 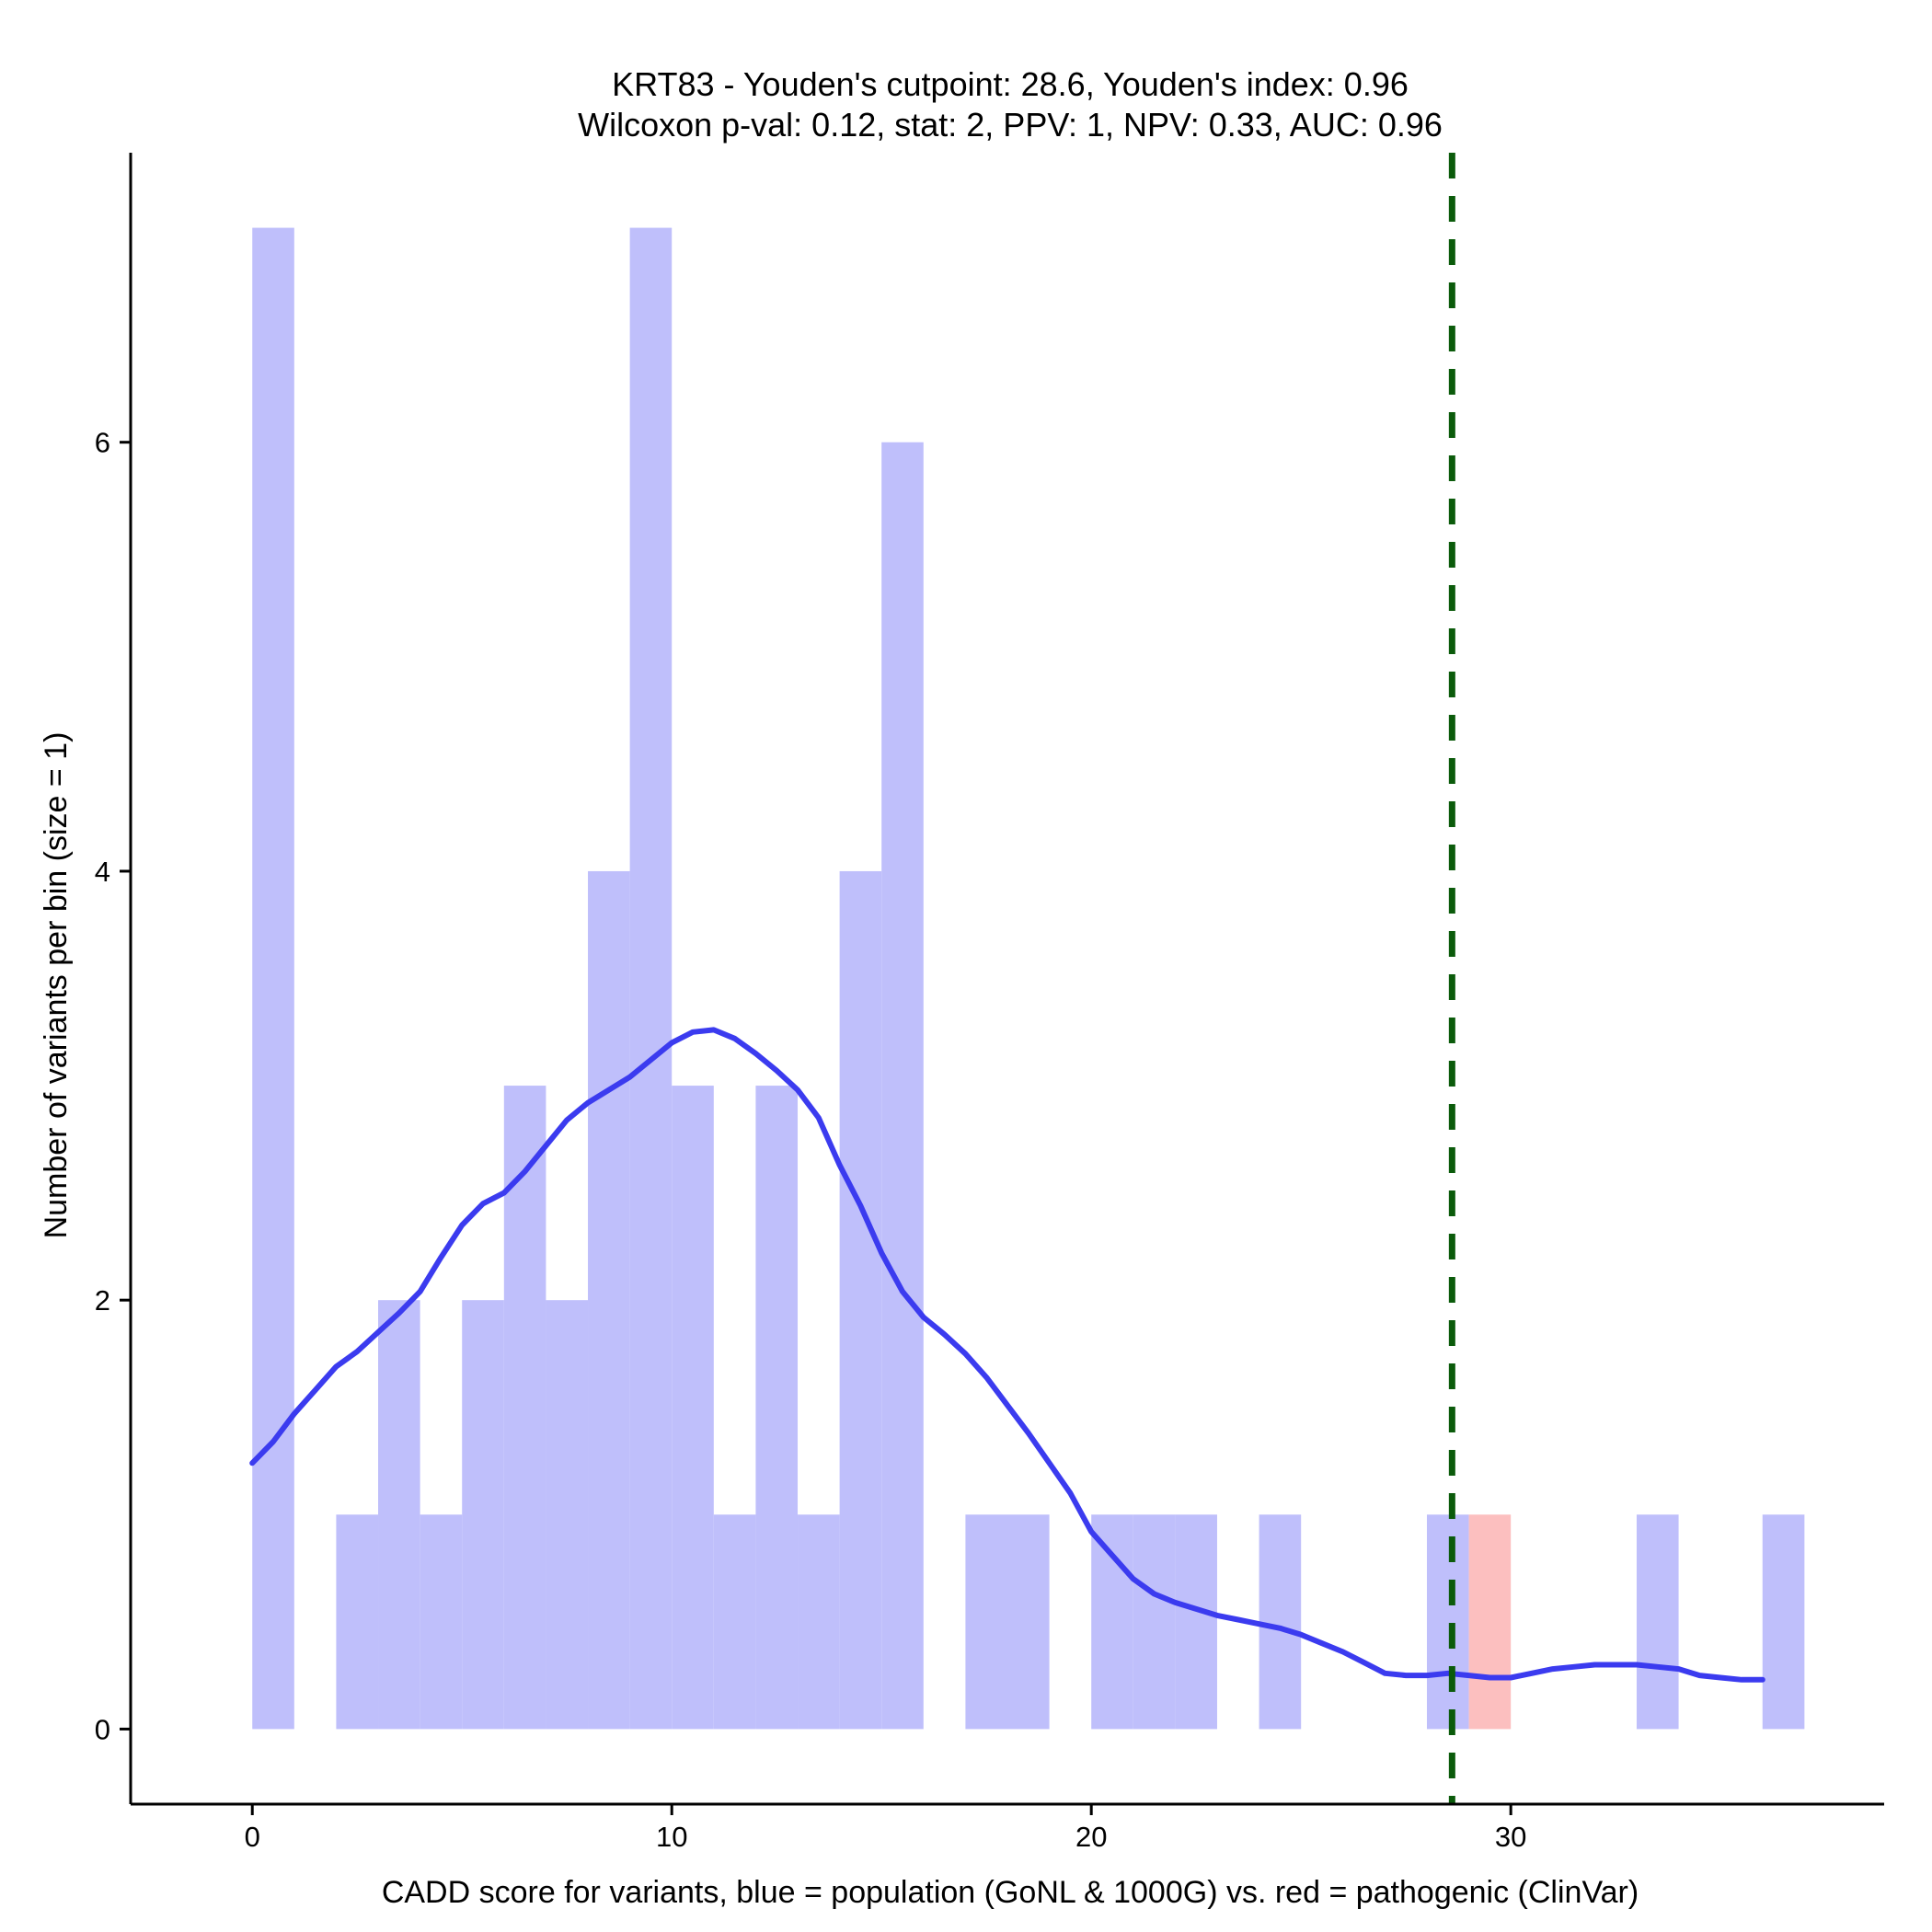 What do you see at coordinates (102, 872) in the screenshot?
I see `y-tick-label: 4` at bounding box center [102, 872].